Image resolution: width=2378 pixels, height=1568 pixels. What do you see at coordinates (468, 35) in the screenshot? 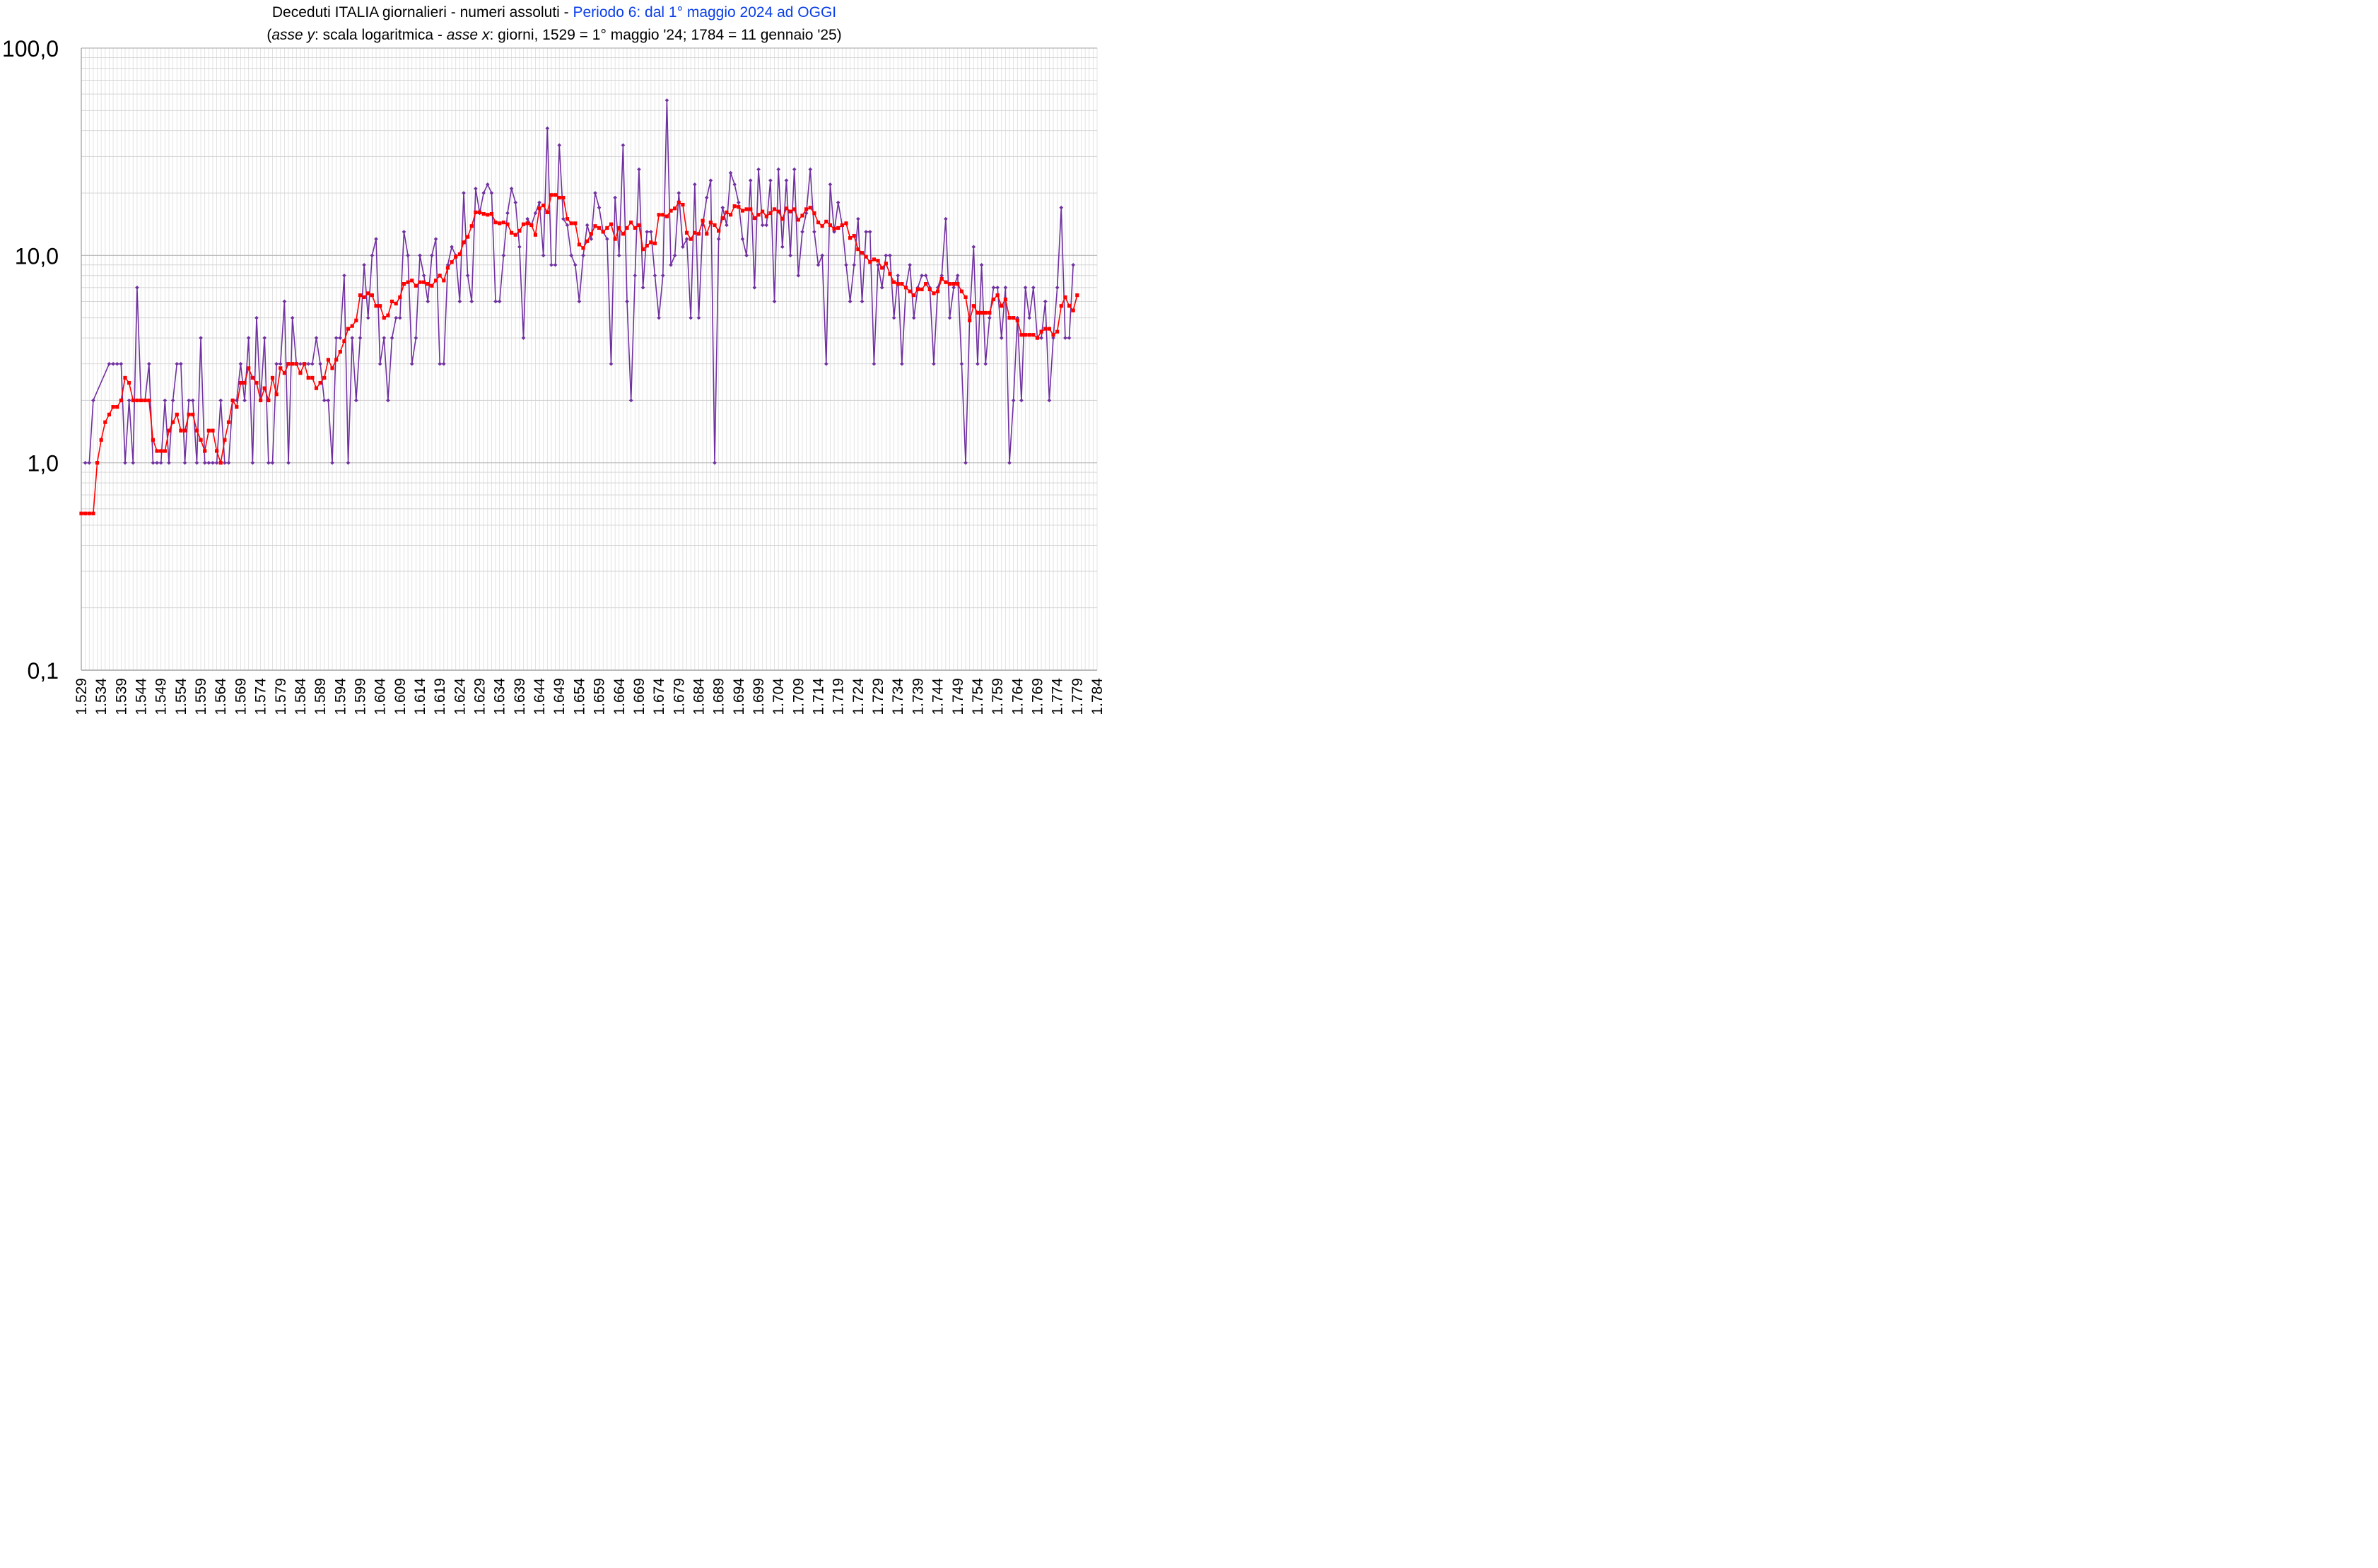
I see `subtitle-x-term: asse x` at bounding box center [468, 35].